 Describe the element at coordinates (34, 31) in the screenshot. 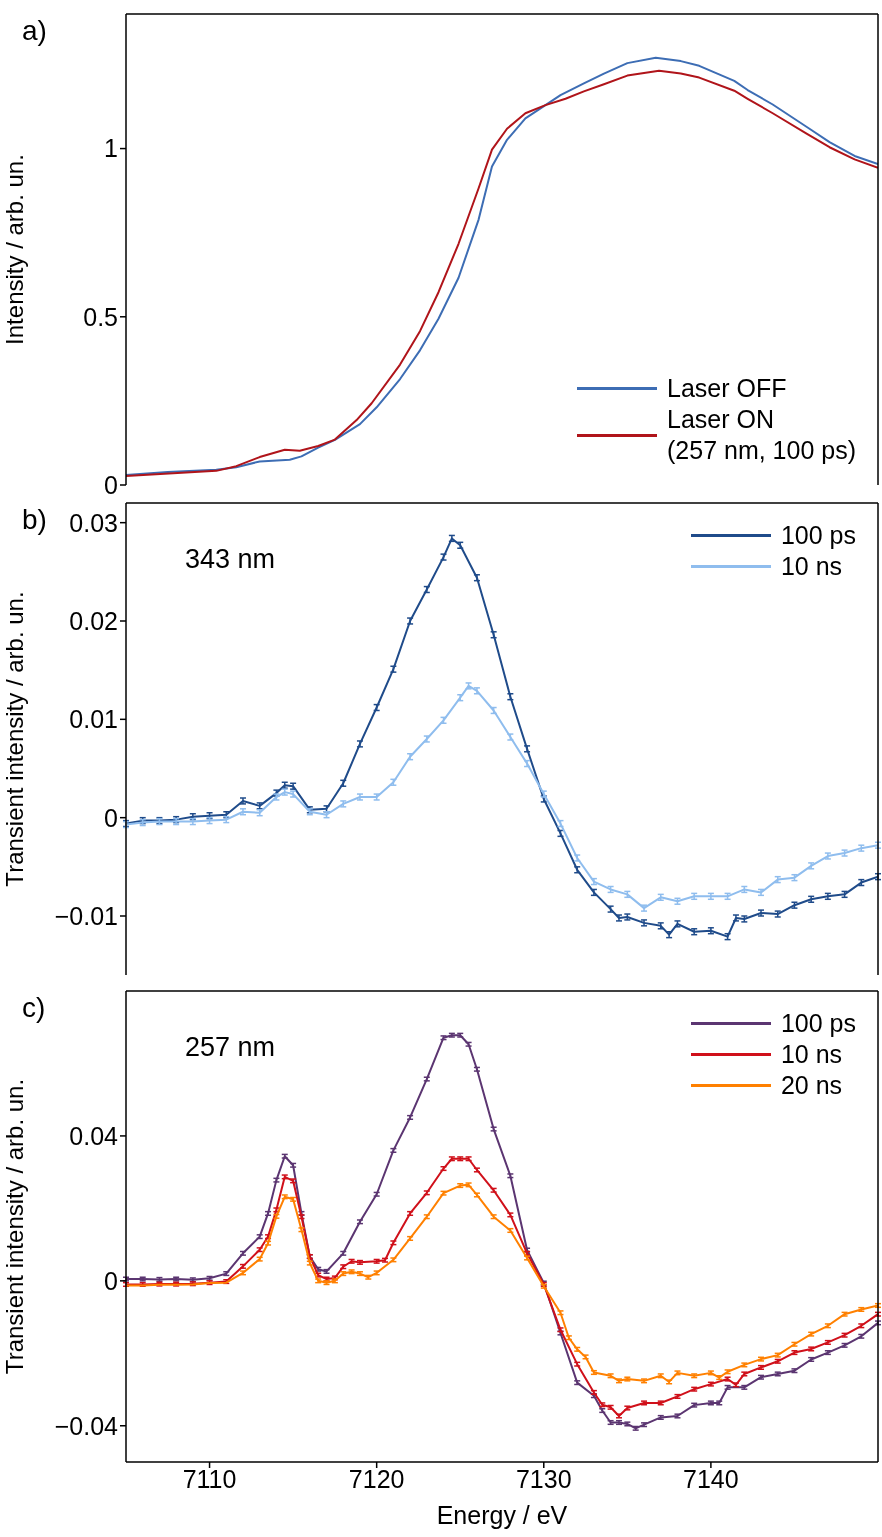

I see `text: a)` at that location.